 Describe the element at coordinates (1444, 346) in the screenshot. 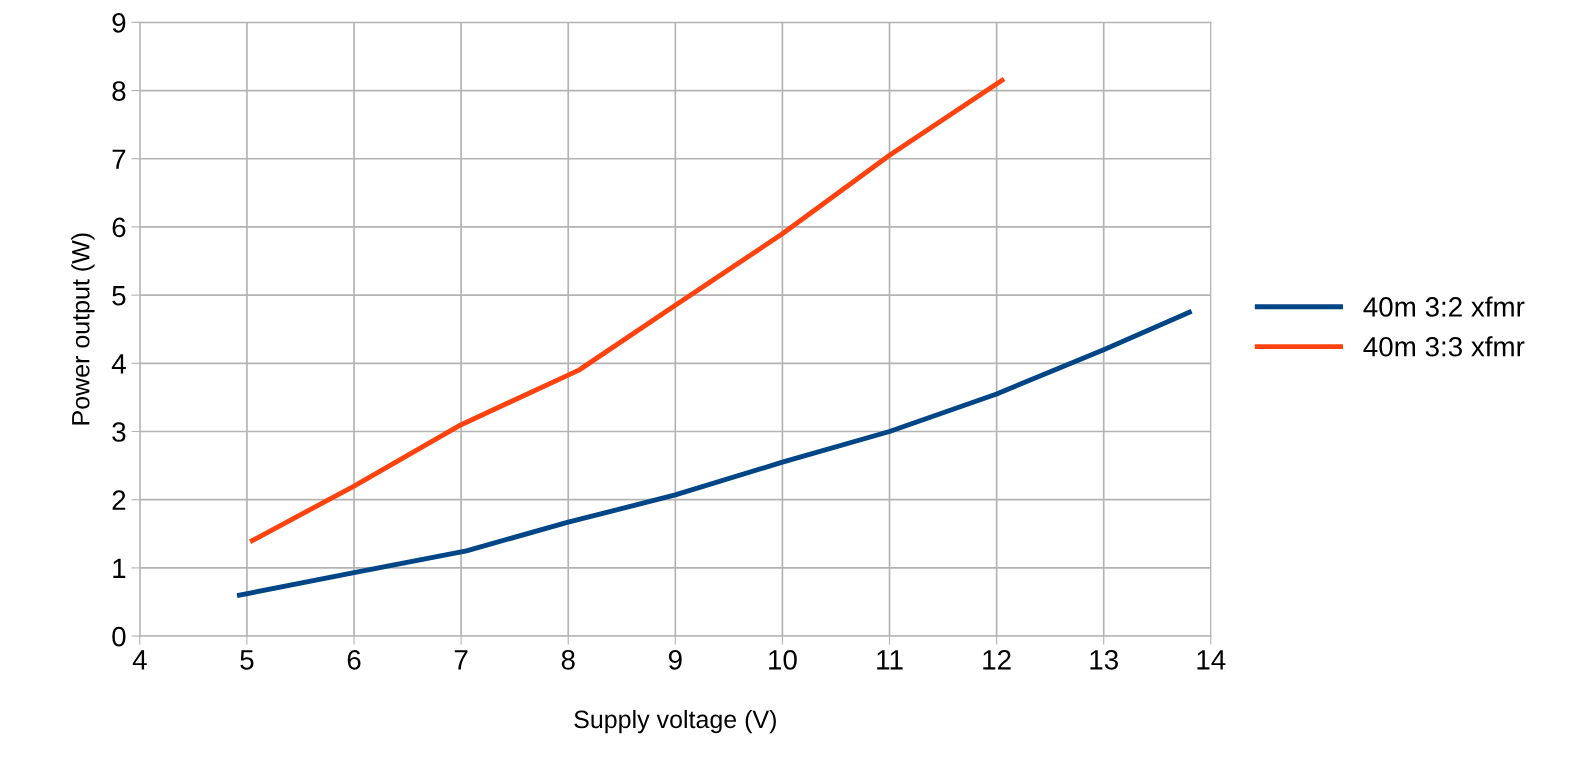

I see `legend-label: 40m 3:3 xfmr` at that location.